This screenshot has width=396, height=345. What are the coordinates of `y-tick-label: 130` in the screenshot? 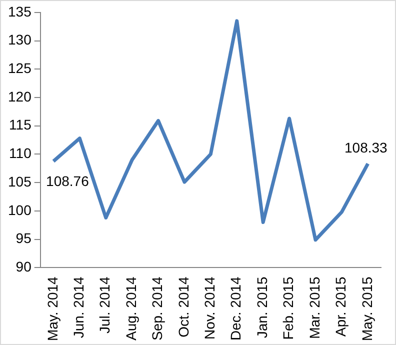 It's located at (20, 40).